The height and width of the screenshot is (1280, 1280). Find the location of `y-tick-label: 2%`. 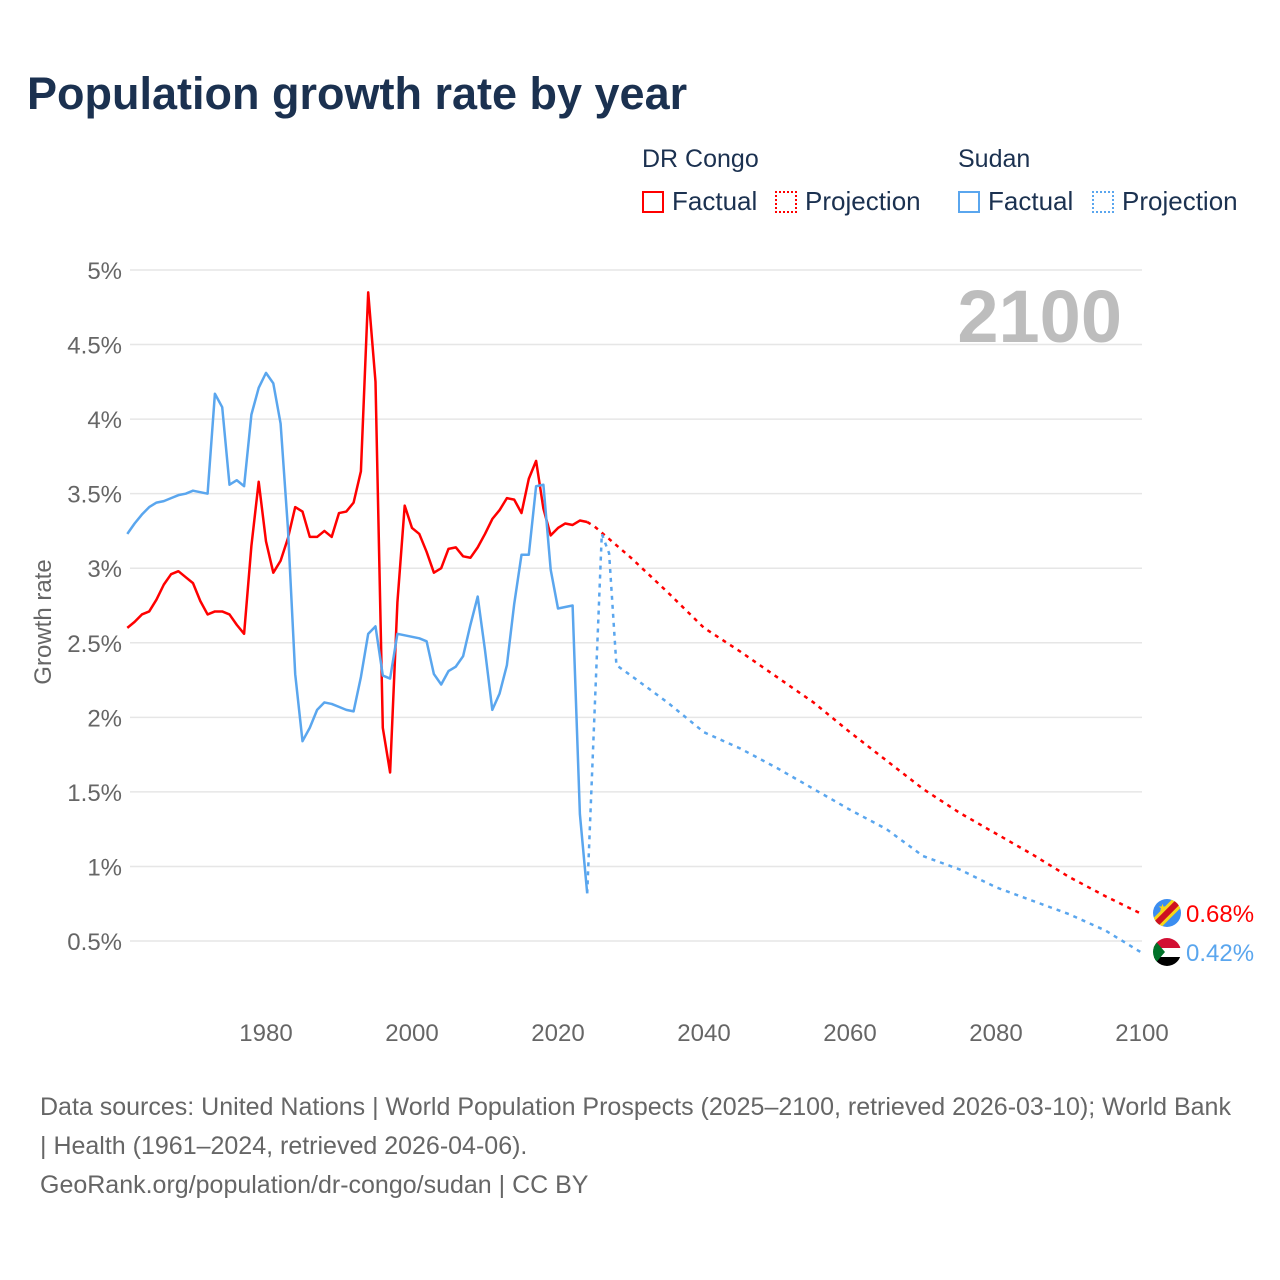

y-tick-label: 2% is located at coordinates (104, 718).